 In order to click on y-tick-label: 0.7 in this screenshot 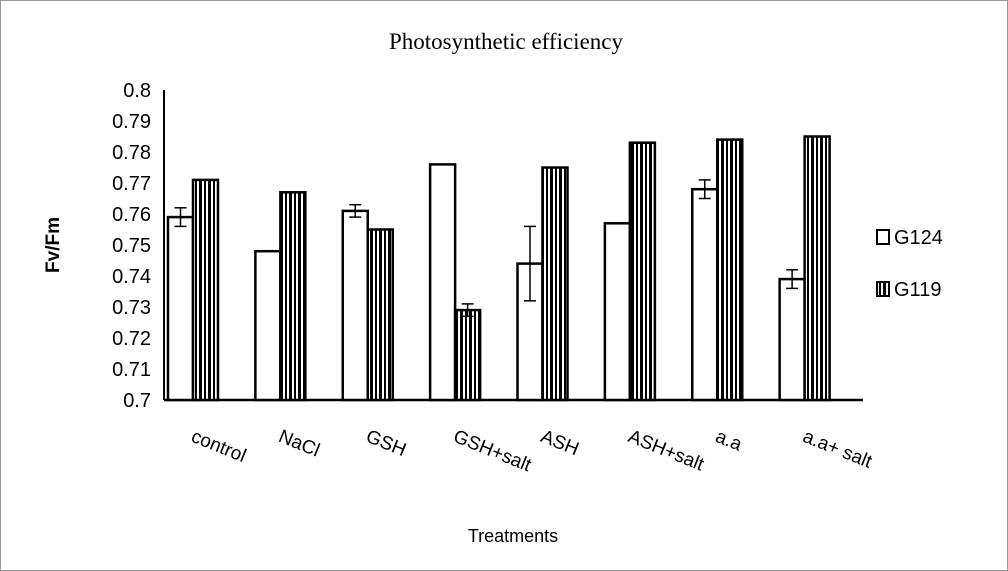, I will do `click(137, 401)`.